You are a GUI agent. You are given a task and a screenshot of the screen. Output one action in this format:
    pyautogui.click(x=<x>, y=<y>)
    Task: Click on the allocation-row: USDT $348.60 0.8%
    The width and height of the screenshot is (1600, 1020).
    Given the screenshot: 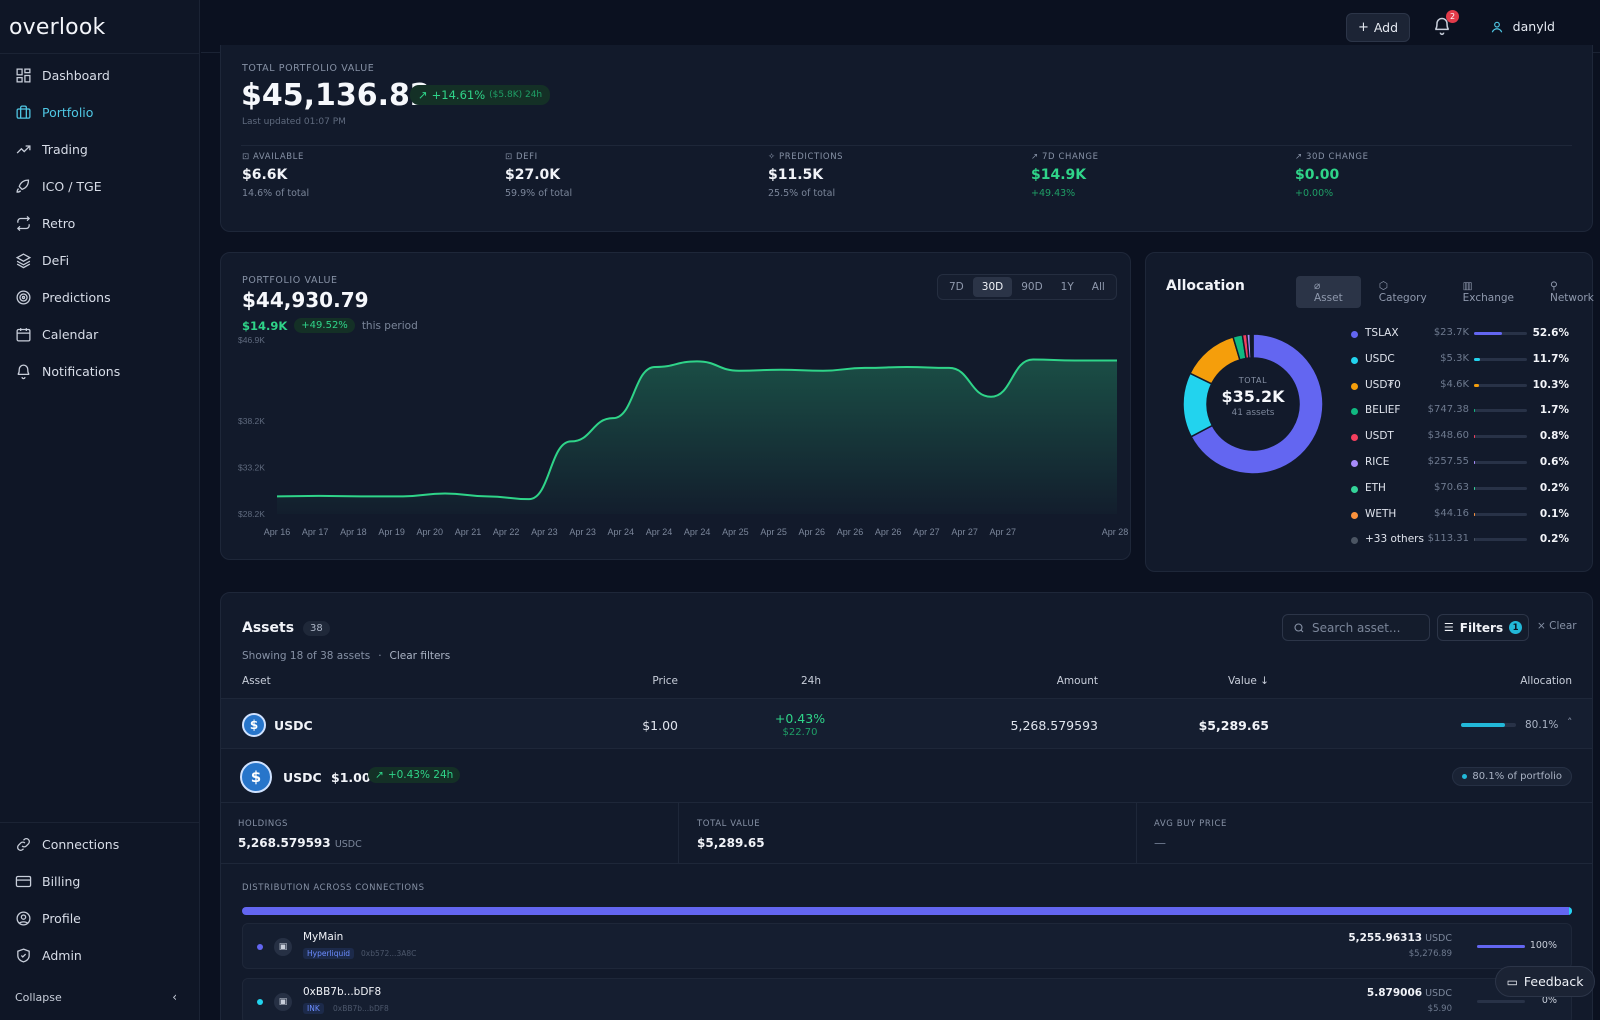 What is the action you would take?
    pyautogui.click(x=1460, y=437)
    